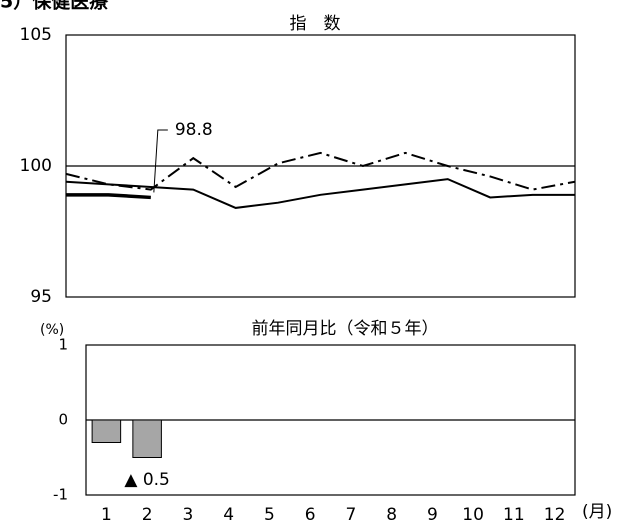  I want to click on chart-title: 指 数, so click(315, 24).